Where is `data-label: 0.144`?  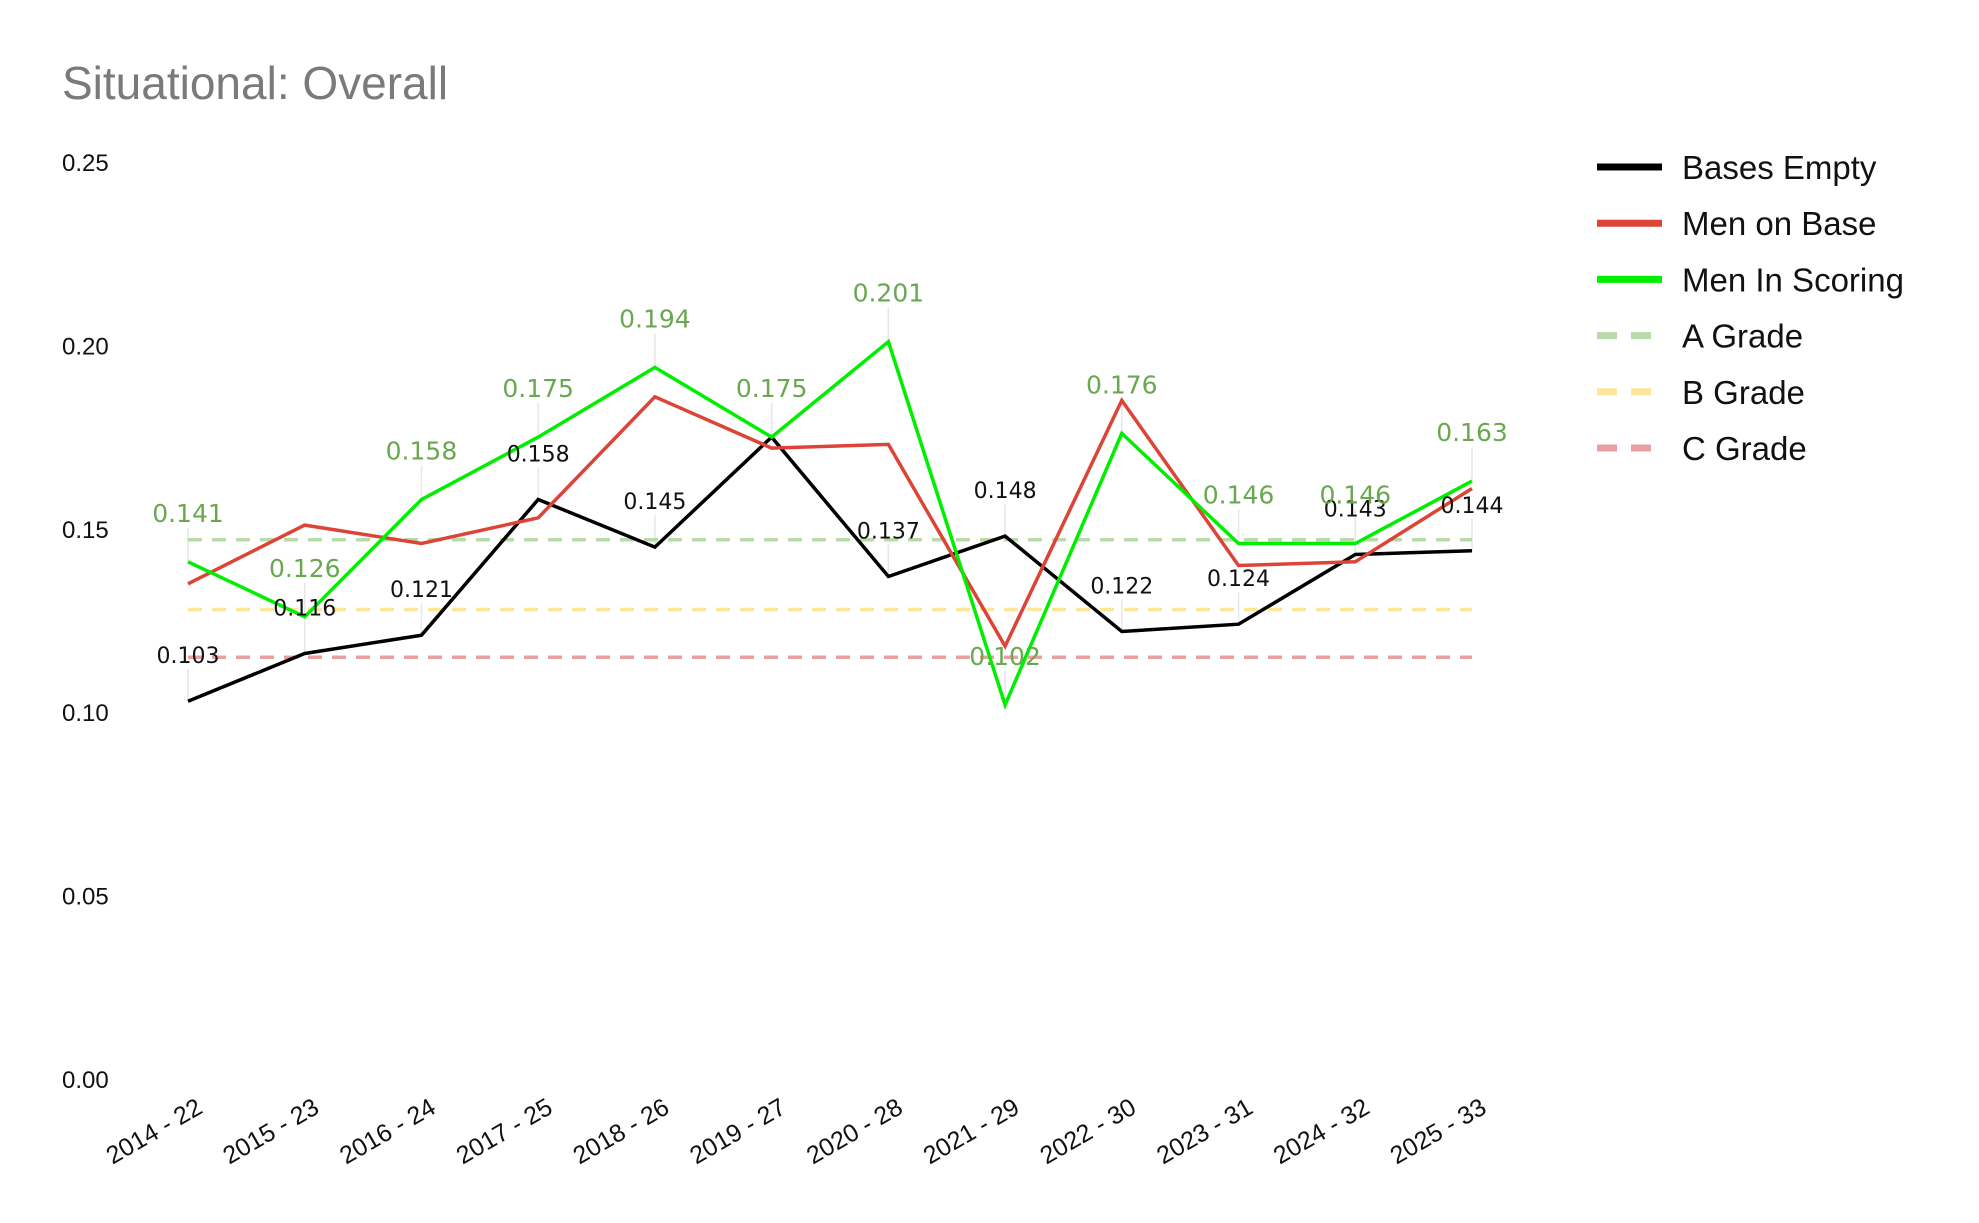
data-label: 0.144 is located at coordinates (1472, 506).